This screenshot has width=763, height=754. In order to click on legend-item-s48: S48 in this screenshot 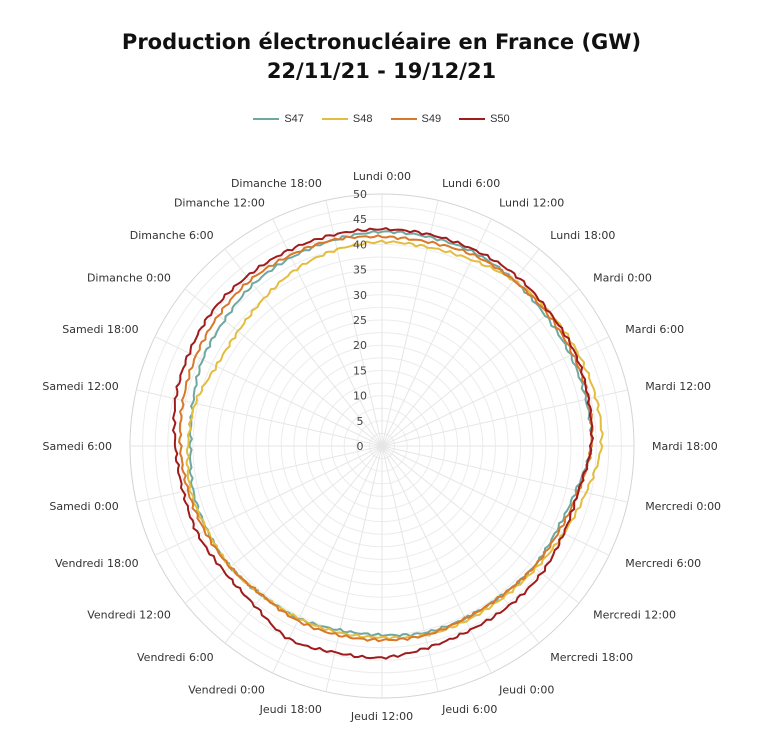, I will do `click(347, 119)`.